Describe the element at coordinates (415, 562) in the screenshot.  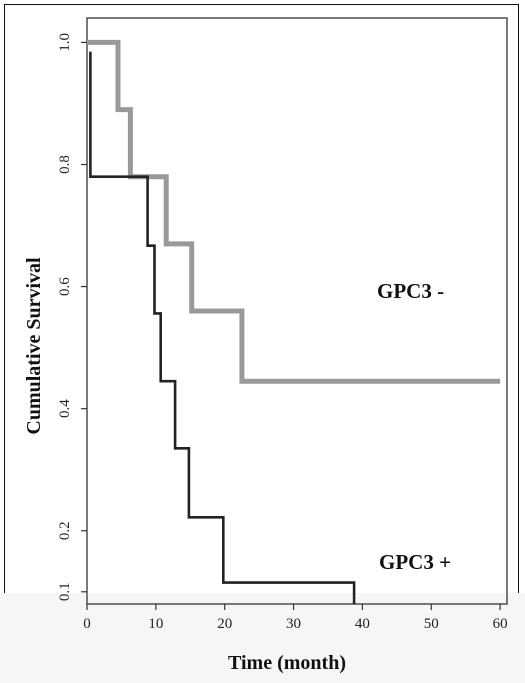
I see `series-label-gpc3-positive: GPC3 +` at that location.